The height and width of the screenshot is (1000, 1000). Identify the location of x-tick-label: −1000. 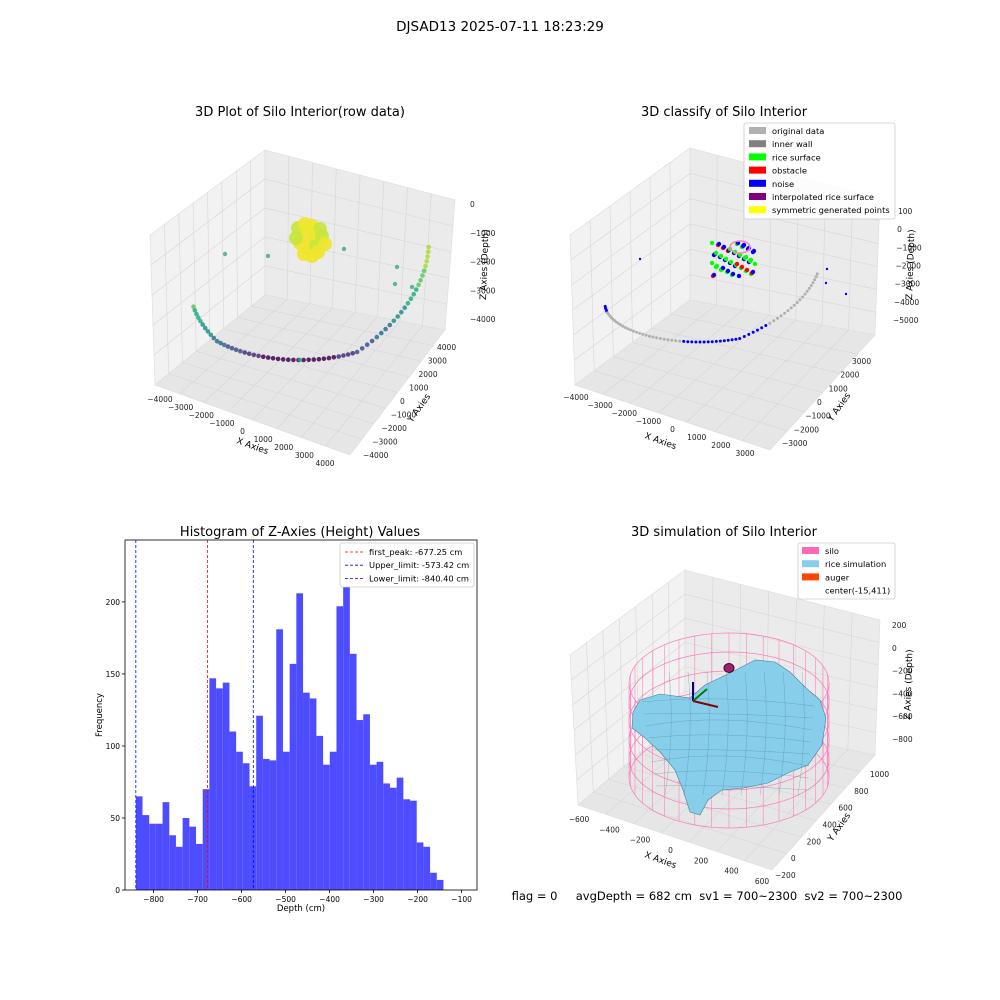
(222, 423).